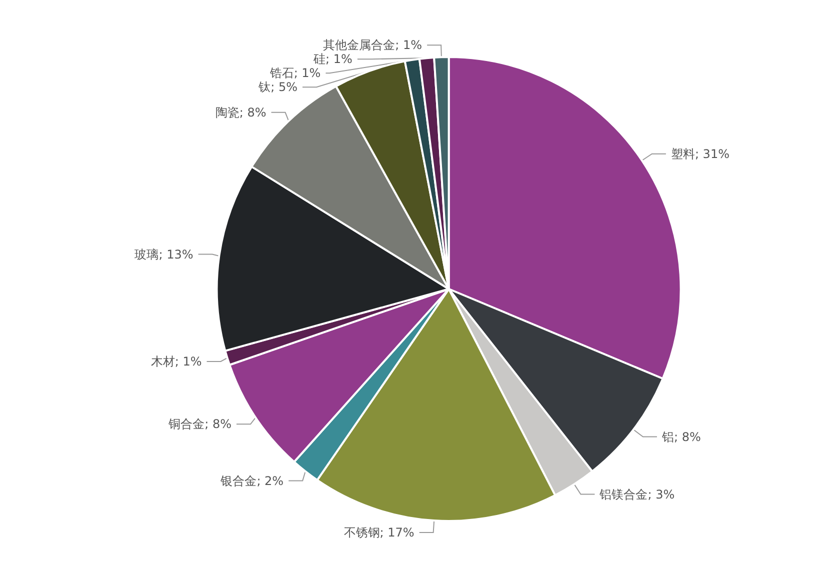  What do you see at coordinates (176, 361) in the screenshot?
I see `slice-label: 木材; 1%` at bounding box center [176, 361].